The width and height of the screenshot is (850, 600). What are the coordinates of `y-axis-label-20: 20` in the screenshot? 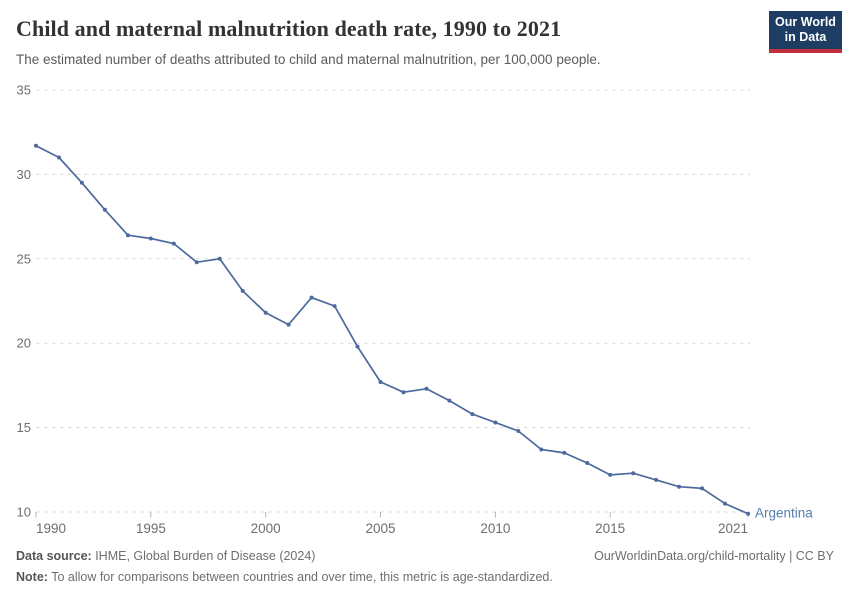 It's located at (24, 343).